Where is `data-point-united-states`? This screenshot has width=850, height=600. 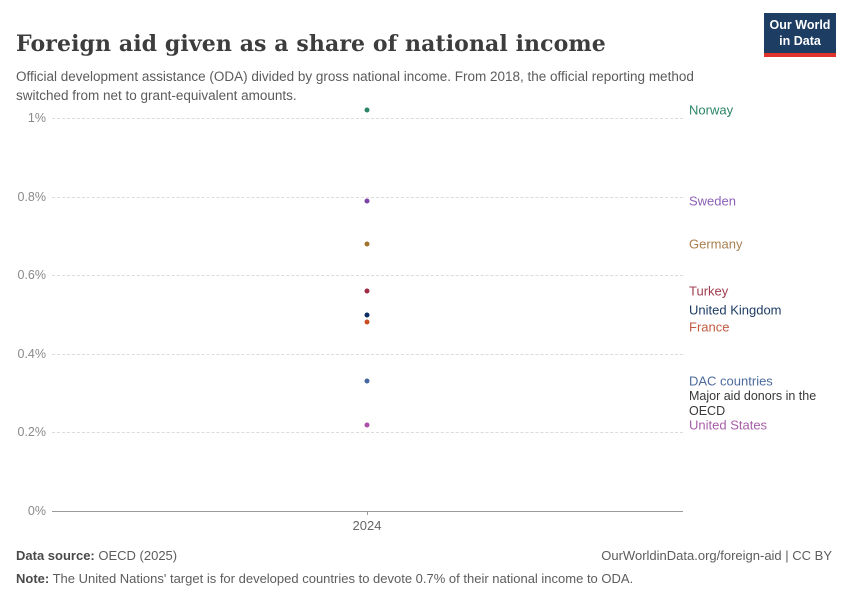 data-point-united-states is located at coordinates (367, 425).